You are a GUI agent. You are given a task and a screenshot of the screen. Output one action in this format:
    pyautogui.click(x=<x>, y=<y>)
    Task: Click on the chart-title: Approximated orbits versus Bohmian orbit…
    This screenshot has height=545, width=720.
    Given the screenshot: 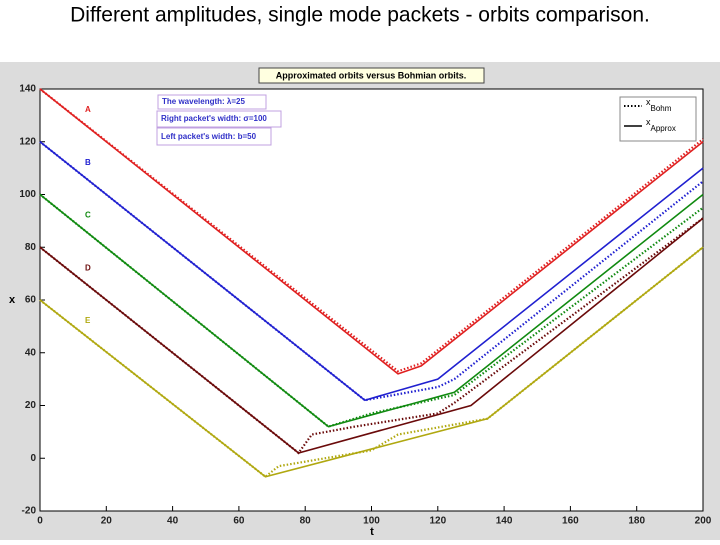 What is the action you would take?
    pyautogui.click(x=371, y=75)
    